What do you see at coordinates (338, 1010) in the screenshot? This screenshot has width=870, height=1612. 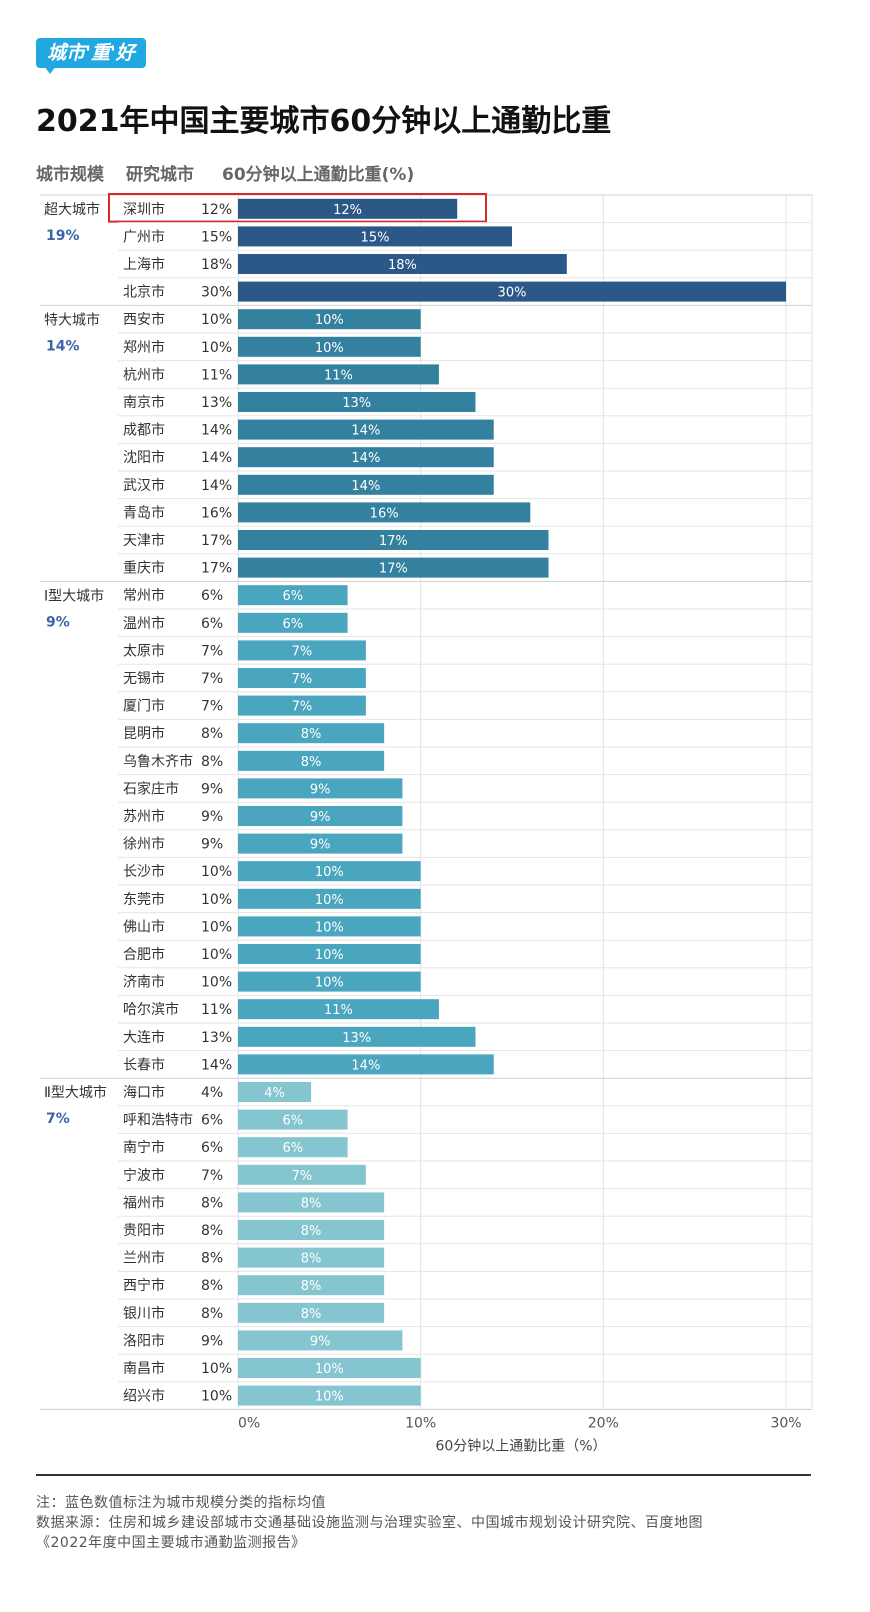 I see `bar-data-label: 11%` at bounding box center [338, 1010].